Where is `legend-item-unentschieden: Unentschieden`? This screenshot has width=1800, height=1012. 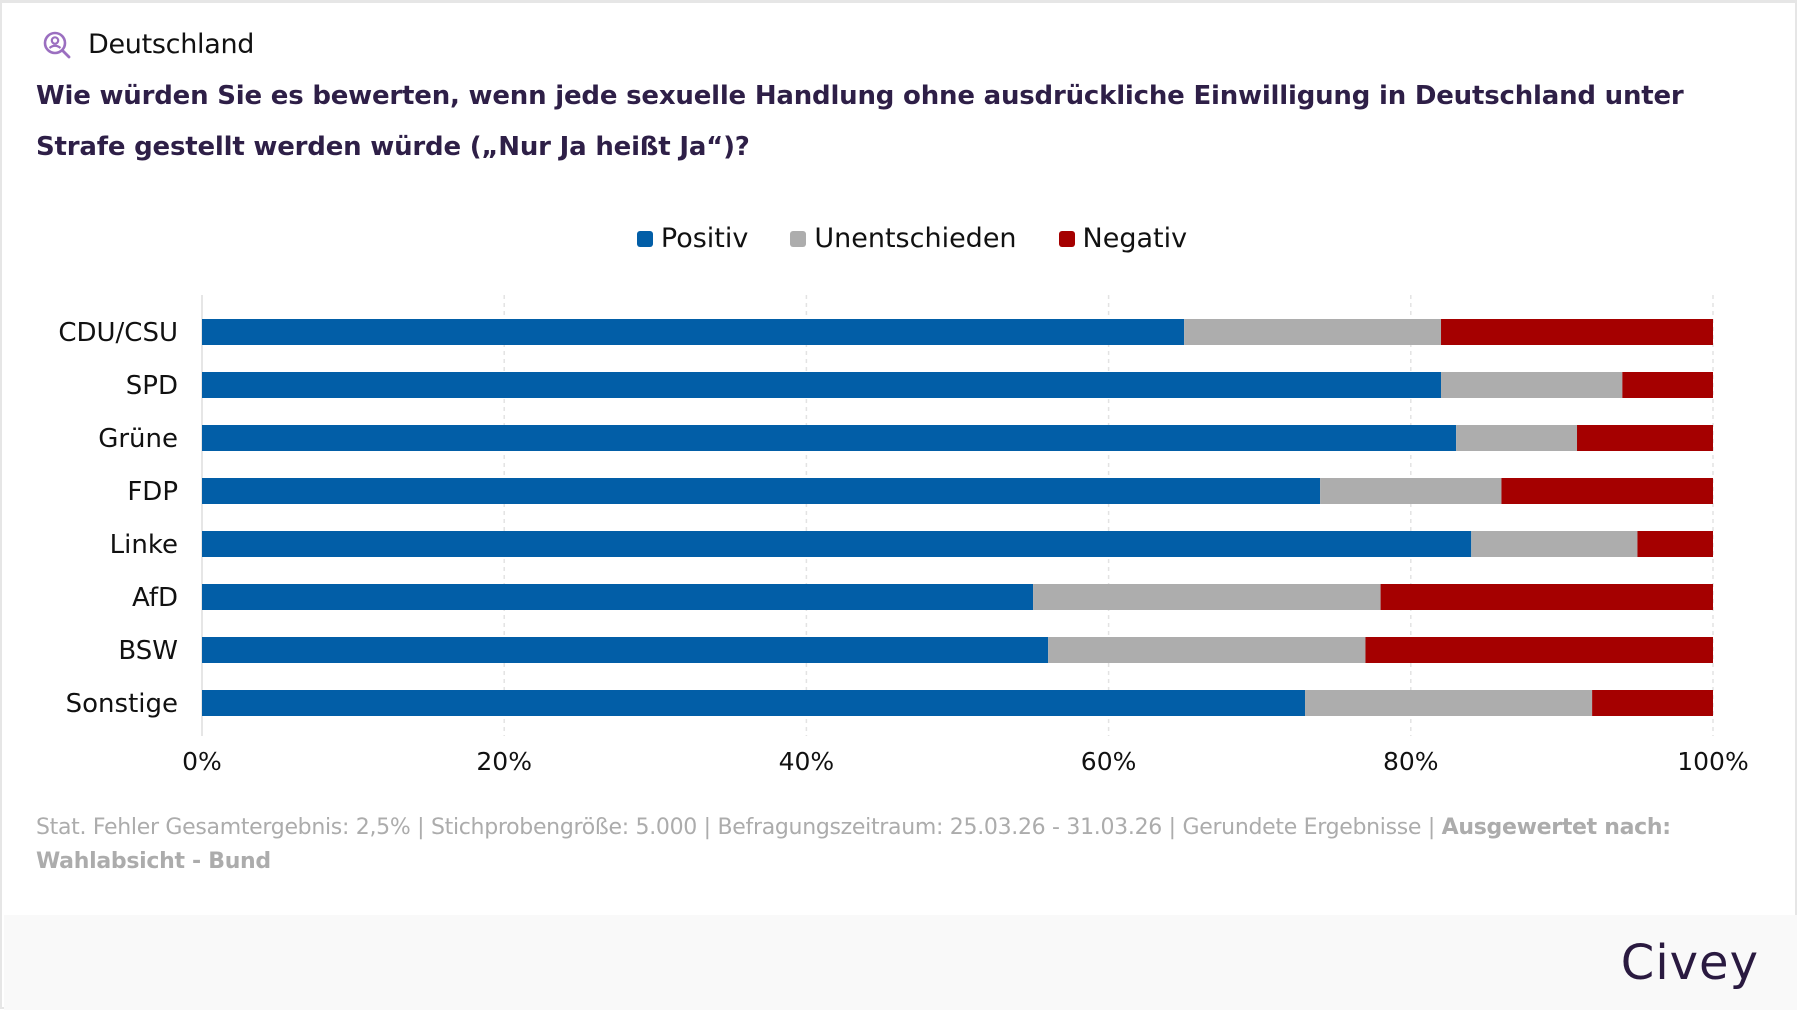
legend-item-unentschieden: Unentschieden is located at coordinates (903, 238).